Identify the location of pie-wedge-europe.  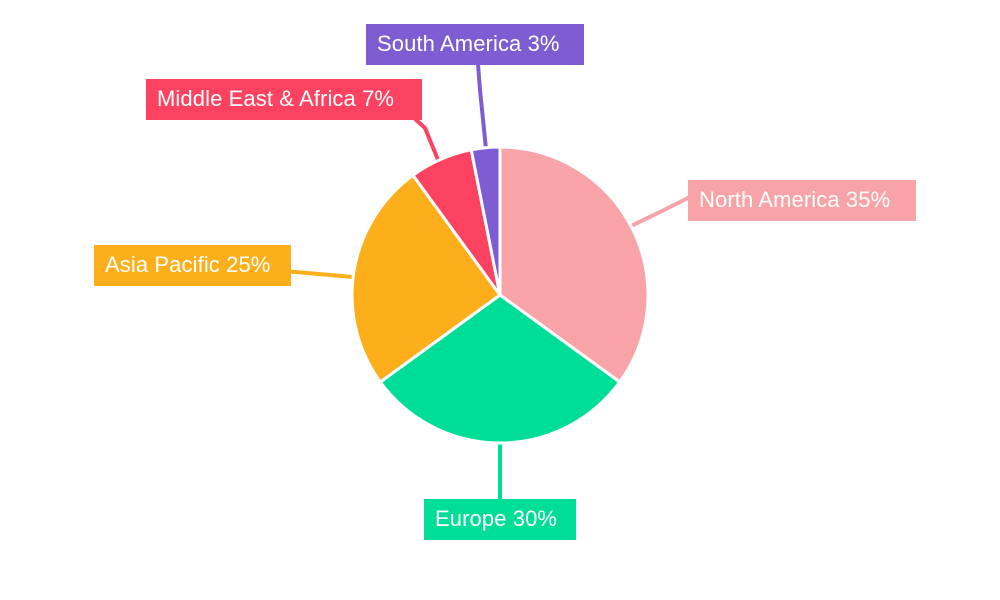
(500, 369).